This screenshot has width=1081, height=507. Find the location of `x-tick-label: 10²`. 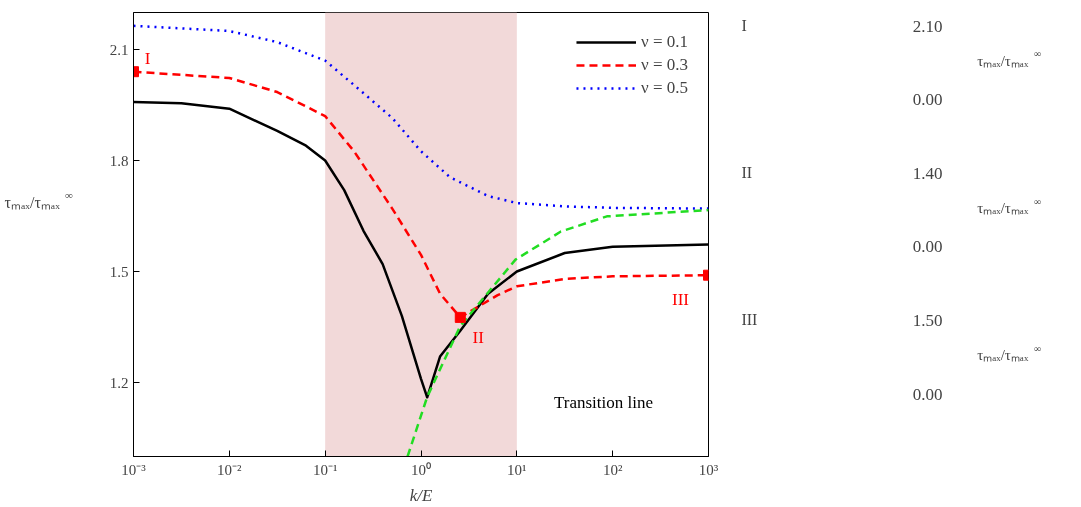

x-tick-label: 10² is located at coordinates (612, 469).